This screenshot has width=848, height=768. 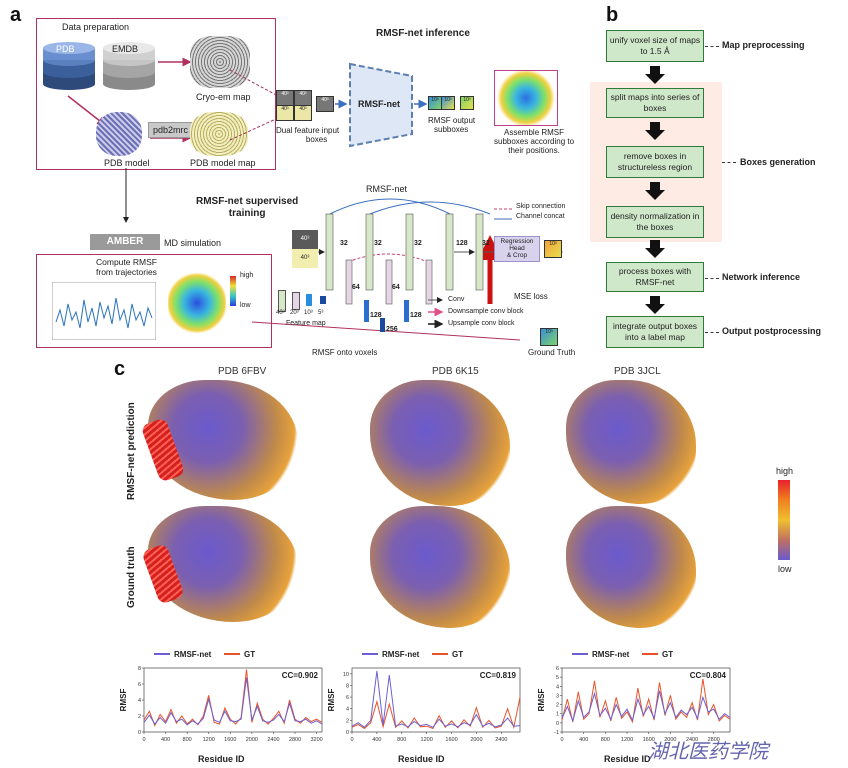 What do you see at coordinates (557, 696) in the screenshot?
I see `y-tick-label: 3` at bounding box center [557, 696].